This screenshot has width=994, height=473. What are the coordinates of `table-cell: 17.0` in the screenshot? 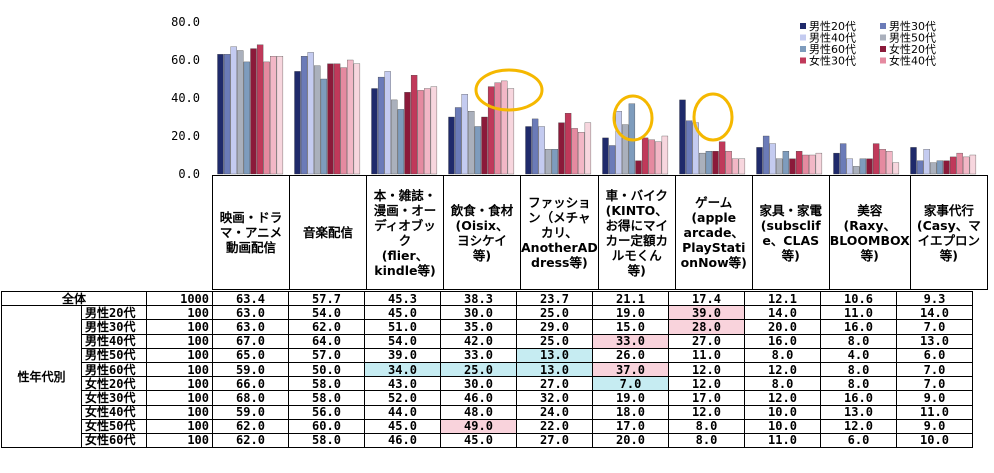 It's located at (630, 426).